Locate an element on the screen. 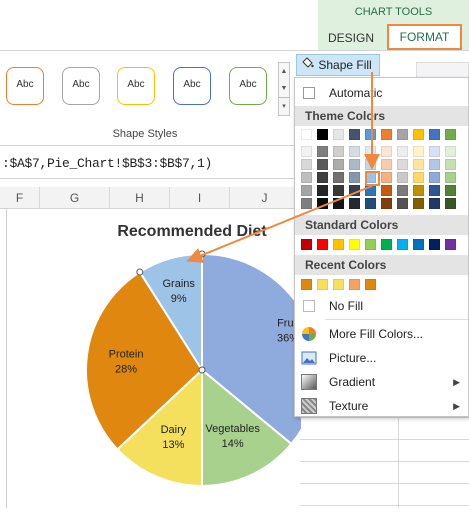 The width and height of the screenshot is (469, 513). shape-style-gold: Abc is located at coordinates (136, 86).